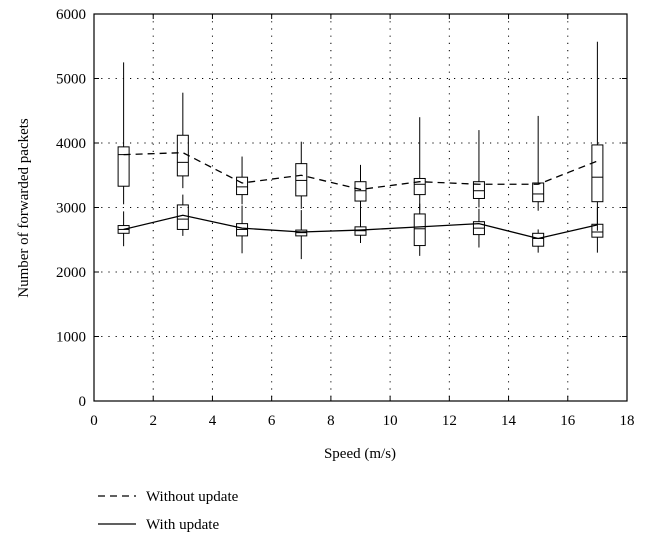 This screenshot has width=650, height=540. I want to click on y-axis-label: Number of forwarded packets, so click(24, 208).